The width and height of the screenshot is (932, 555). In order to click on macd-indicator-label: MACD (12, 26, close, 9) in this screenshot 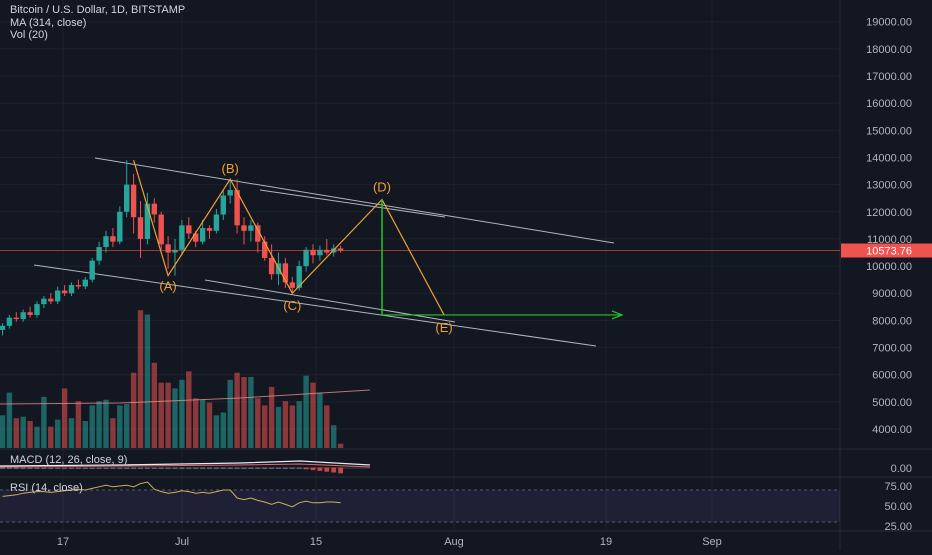, I will do `click(69, 460)`.